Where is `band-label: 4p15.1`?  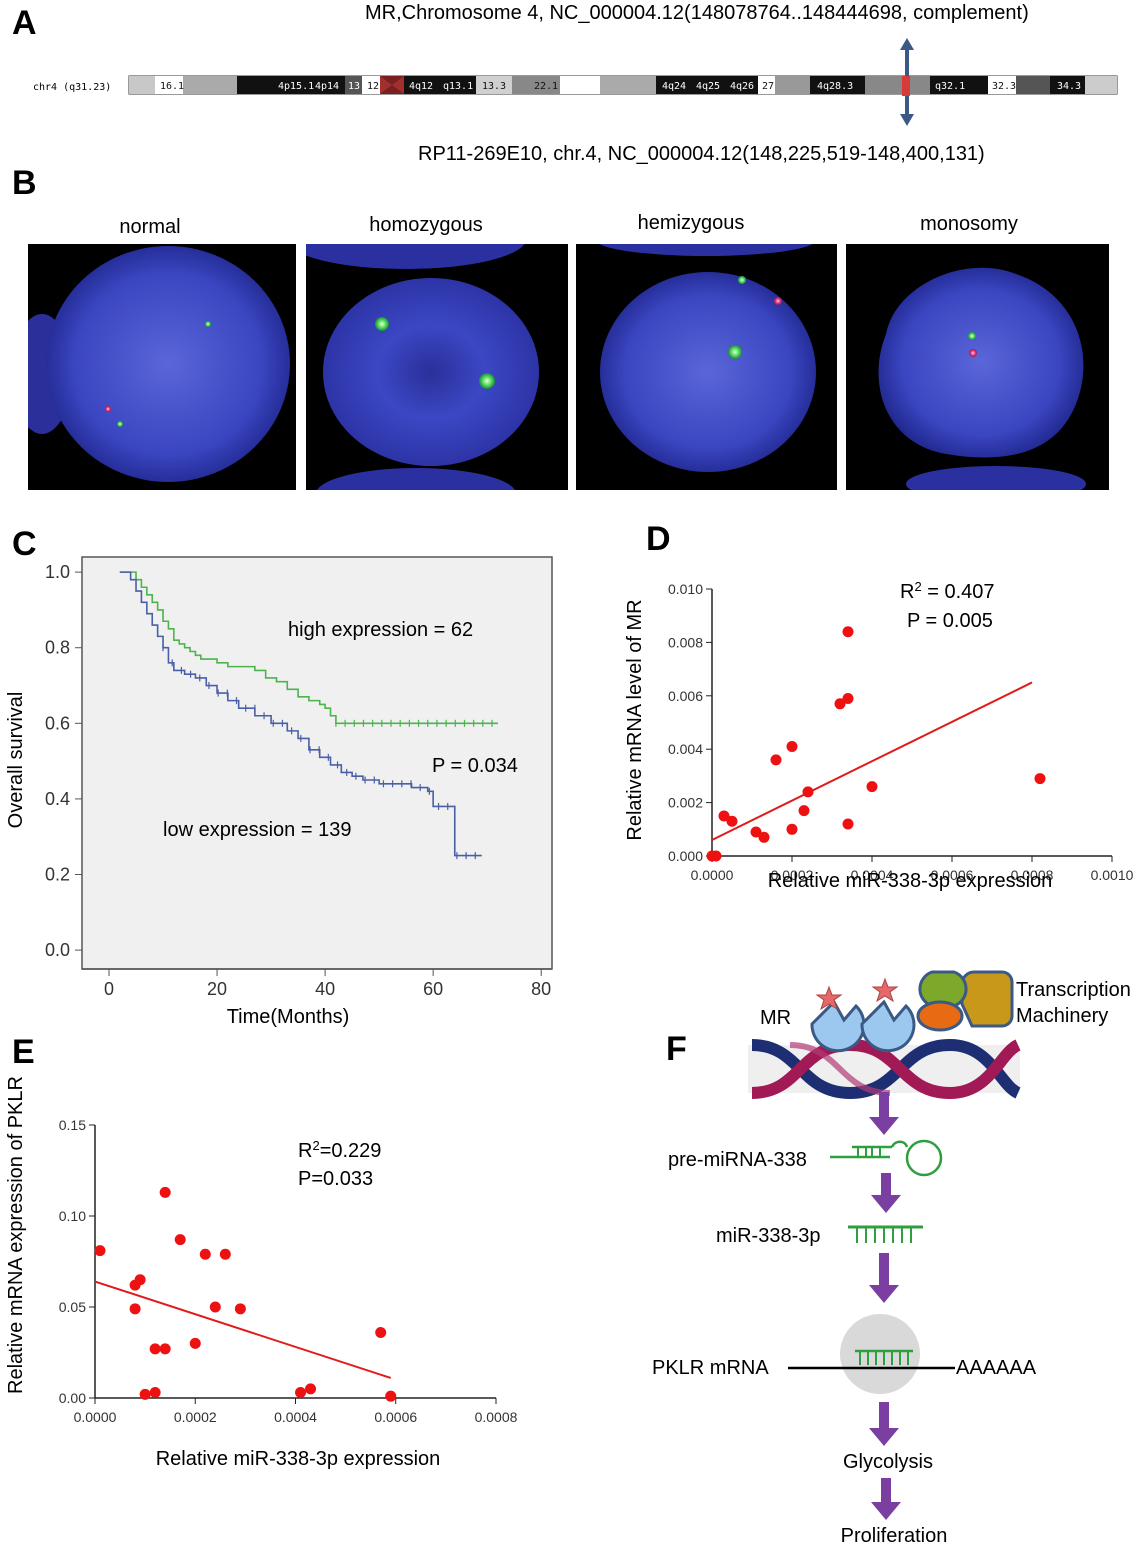 band-label: 4p15.1 is located at coordinates (296, 86).